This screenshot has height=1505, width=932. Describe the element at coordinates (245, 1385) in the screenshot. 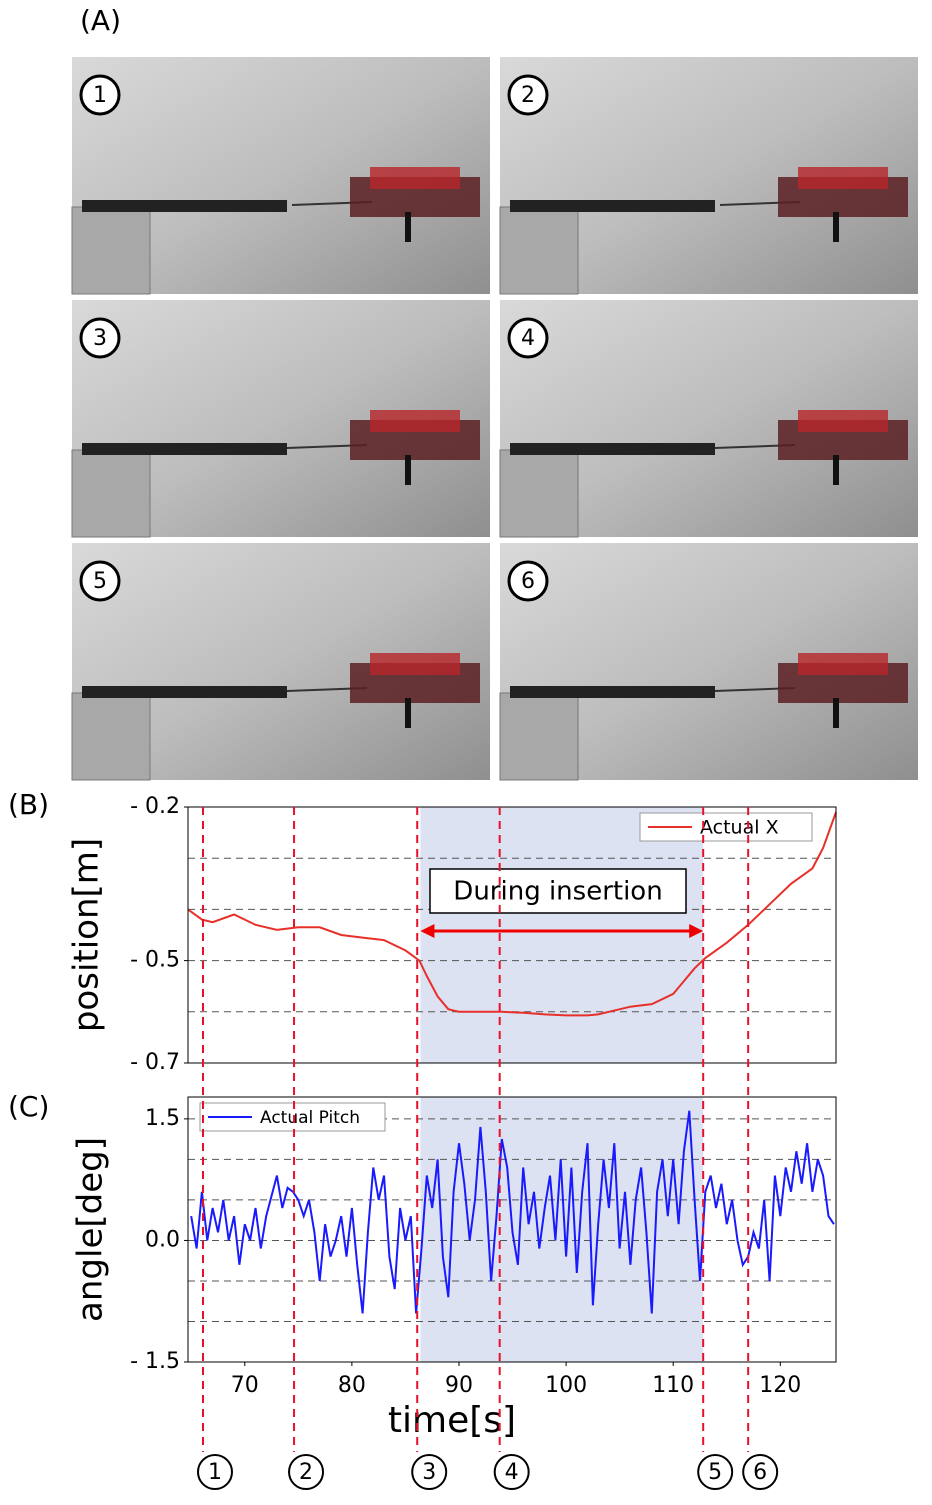

I see `x-tick-label: 70` at that location.